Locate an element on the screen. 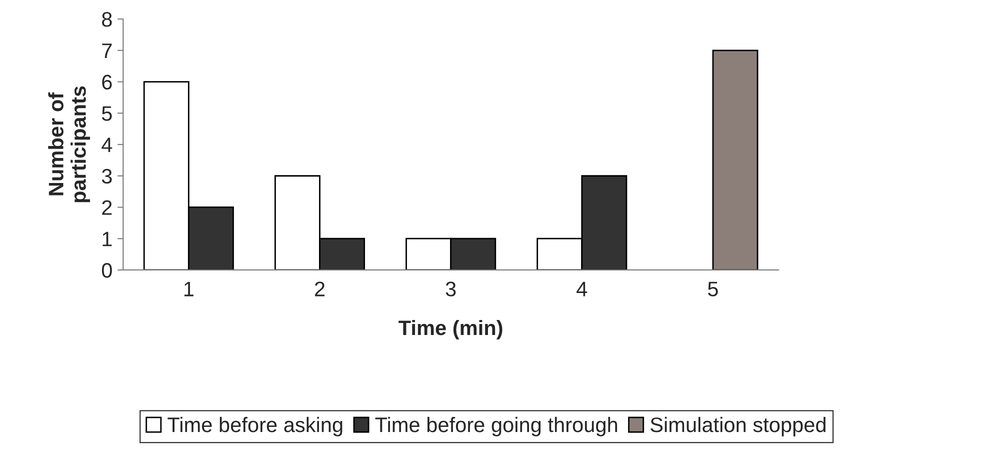 The image size is (993, 453). y-tick-label: 3 is located at coordinates (107, 176).